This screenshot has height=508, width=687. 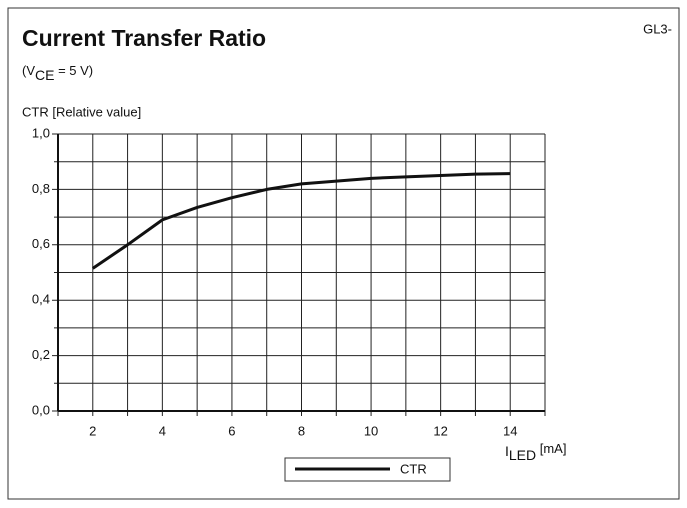 What do you see at coordinates (92, 430) in the screenshot?
I see `x-tick-label: 2` at bounding box center [92, 430].